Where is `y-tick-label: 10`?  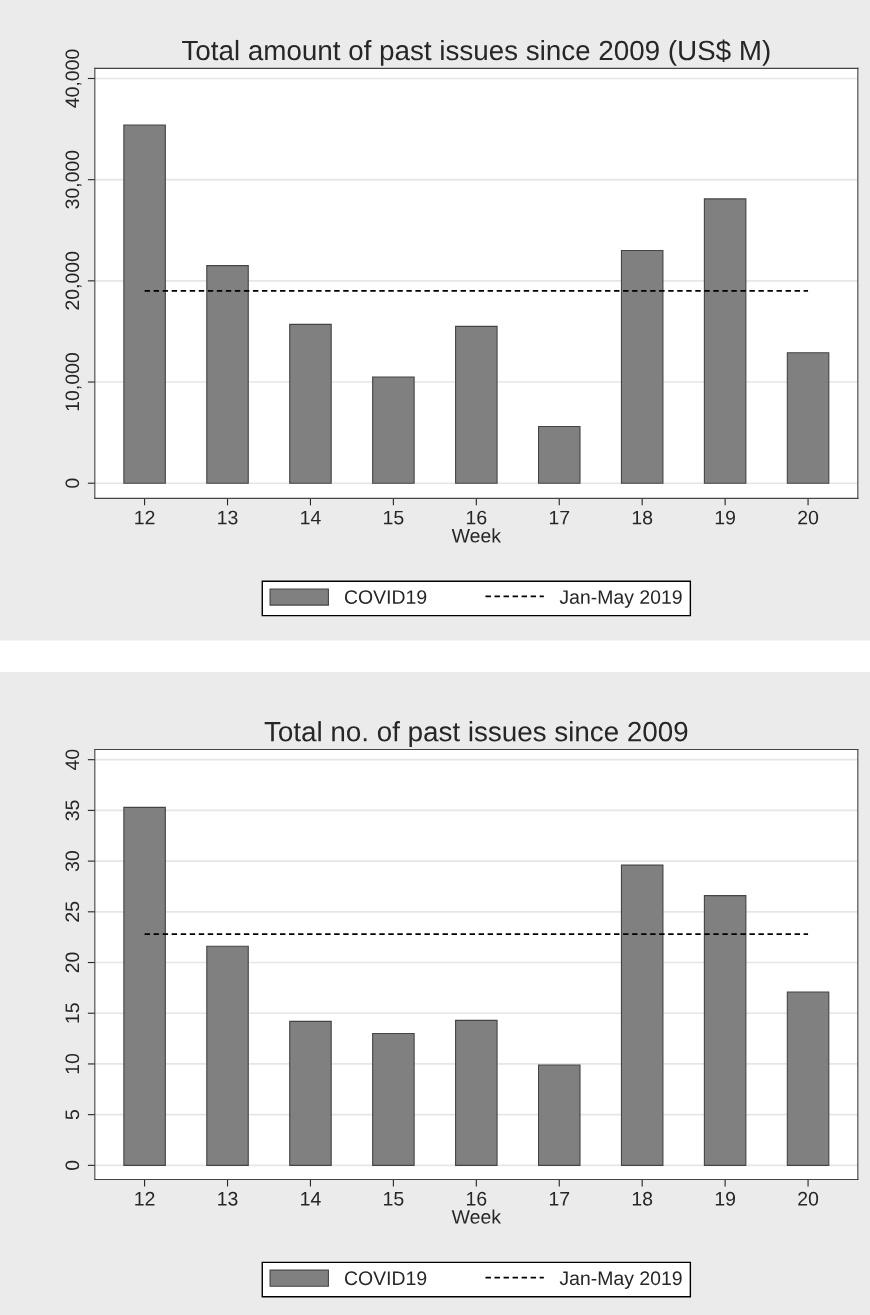
y-tick-label: 10 is located at coordinates (72, 1063).